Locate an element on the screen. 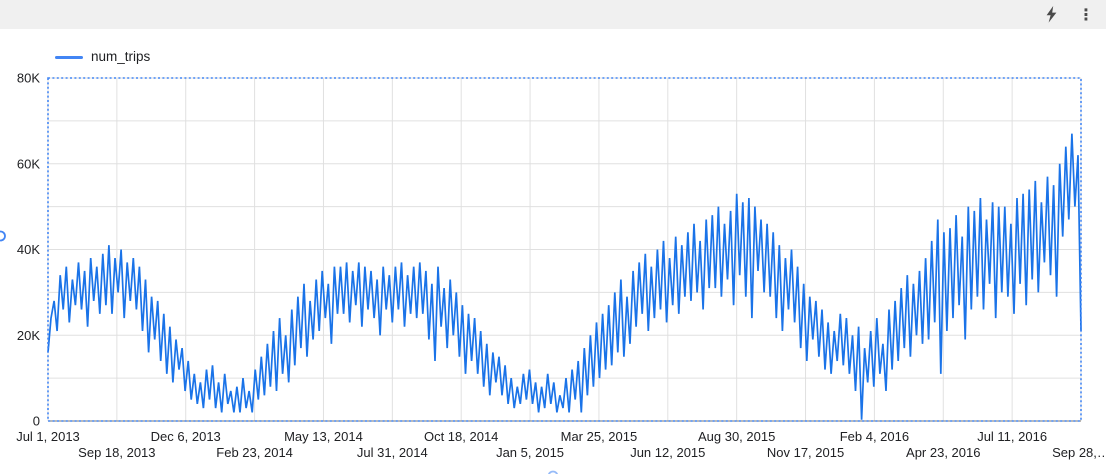  more-vert-icon: ⋮ is located at coordinates (1086, 14).